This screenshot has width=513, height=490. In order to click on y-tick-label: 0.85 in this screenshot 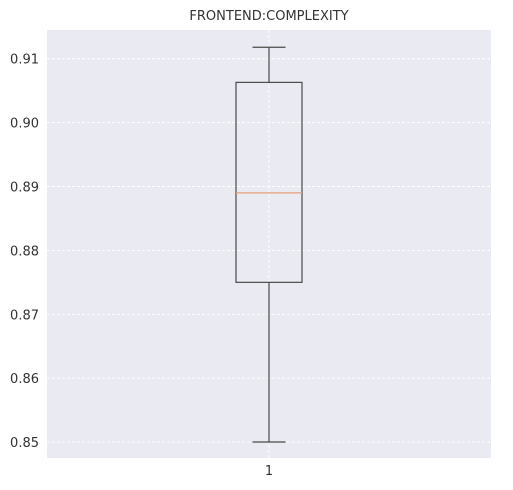, I will do `click(24, 443)`.